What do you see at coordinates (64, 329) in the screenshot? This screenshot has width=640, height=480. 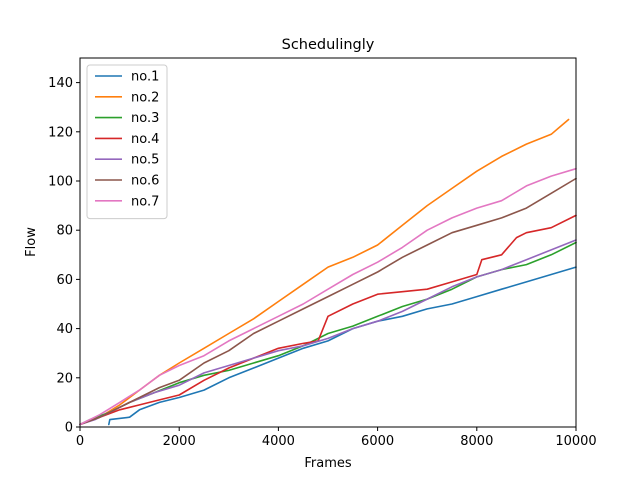 I see `y-tick-label: 40` at bounding box center [64, 329].